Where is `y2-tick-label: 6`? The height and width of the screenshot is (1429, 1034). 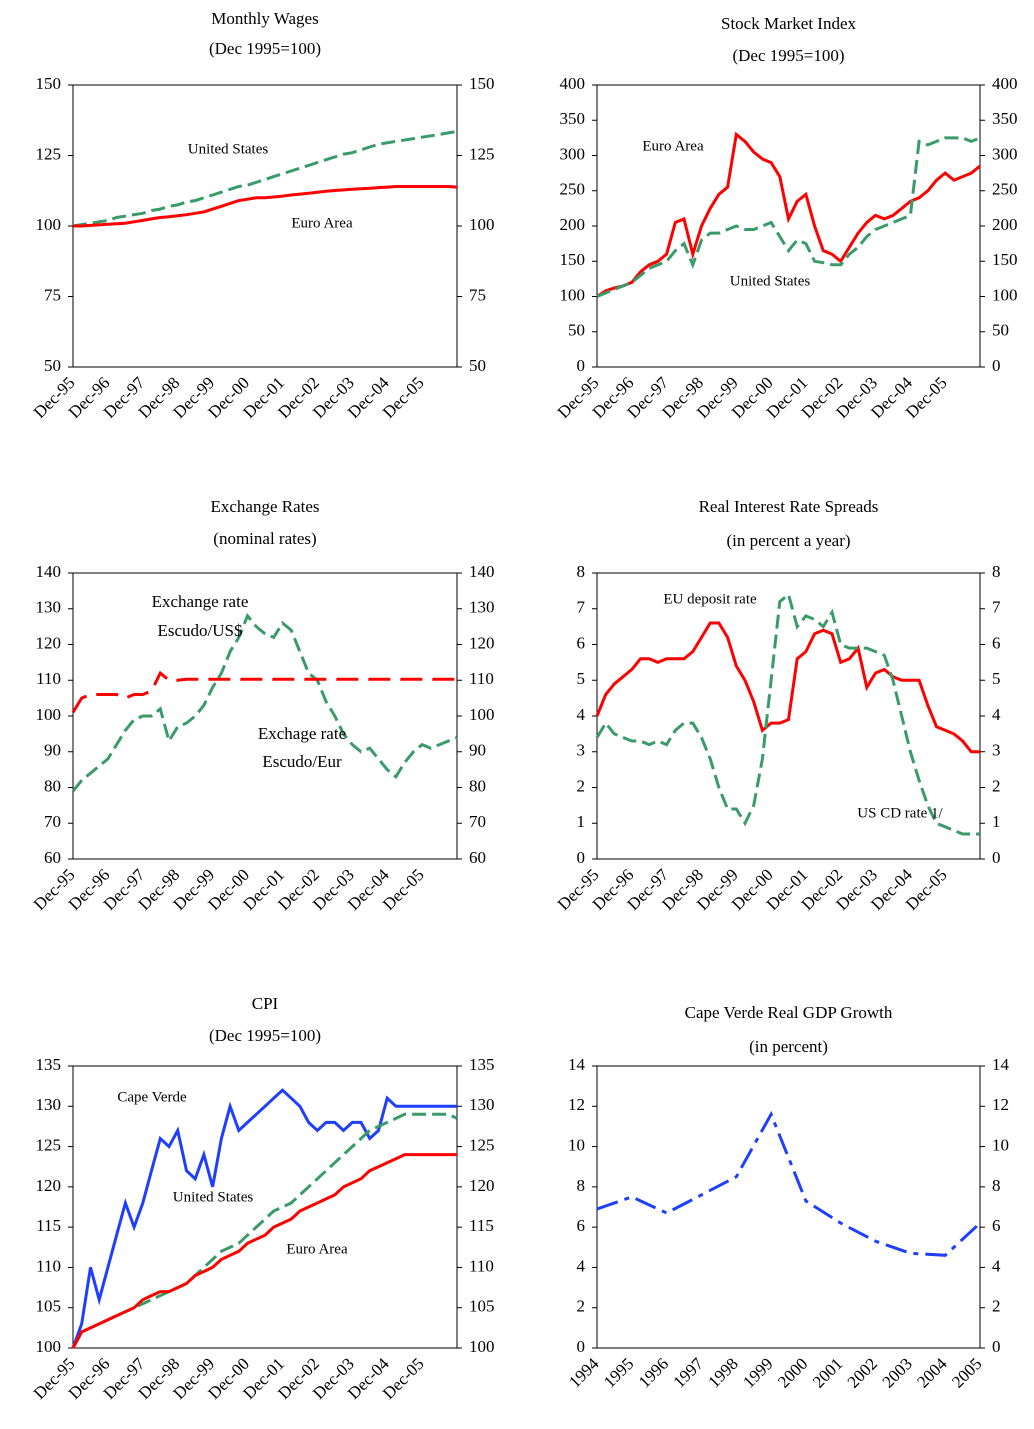 y2-tick-label: 6 is located at coordinates (996, 1225).